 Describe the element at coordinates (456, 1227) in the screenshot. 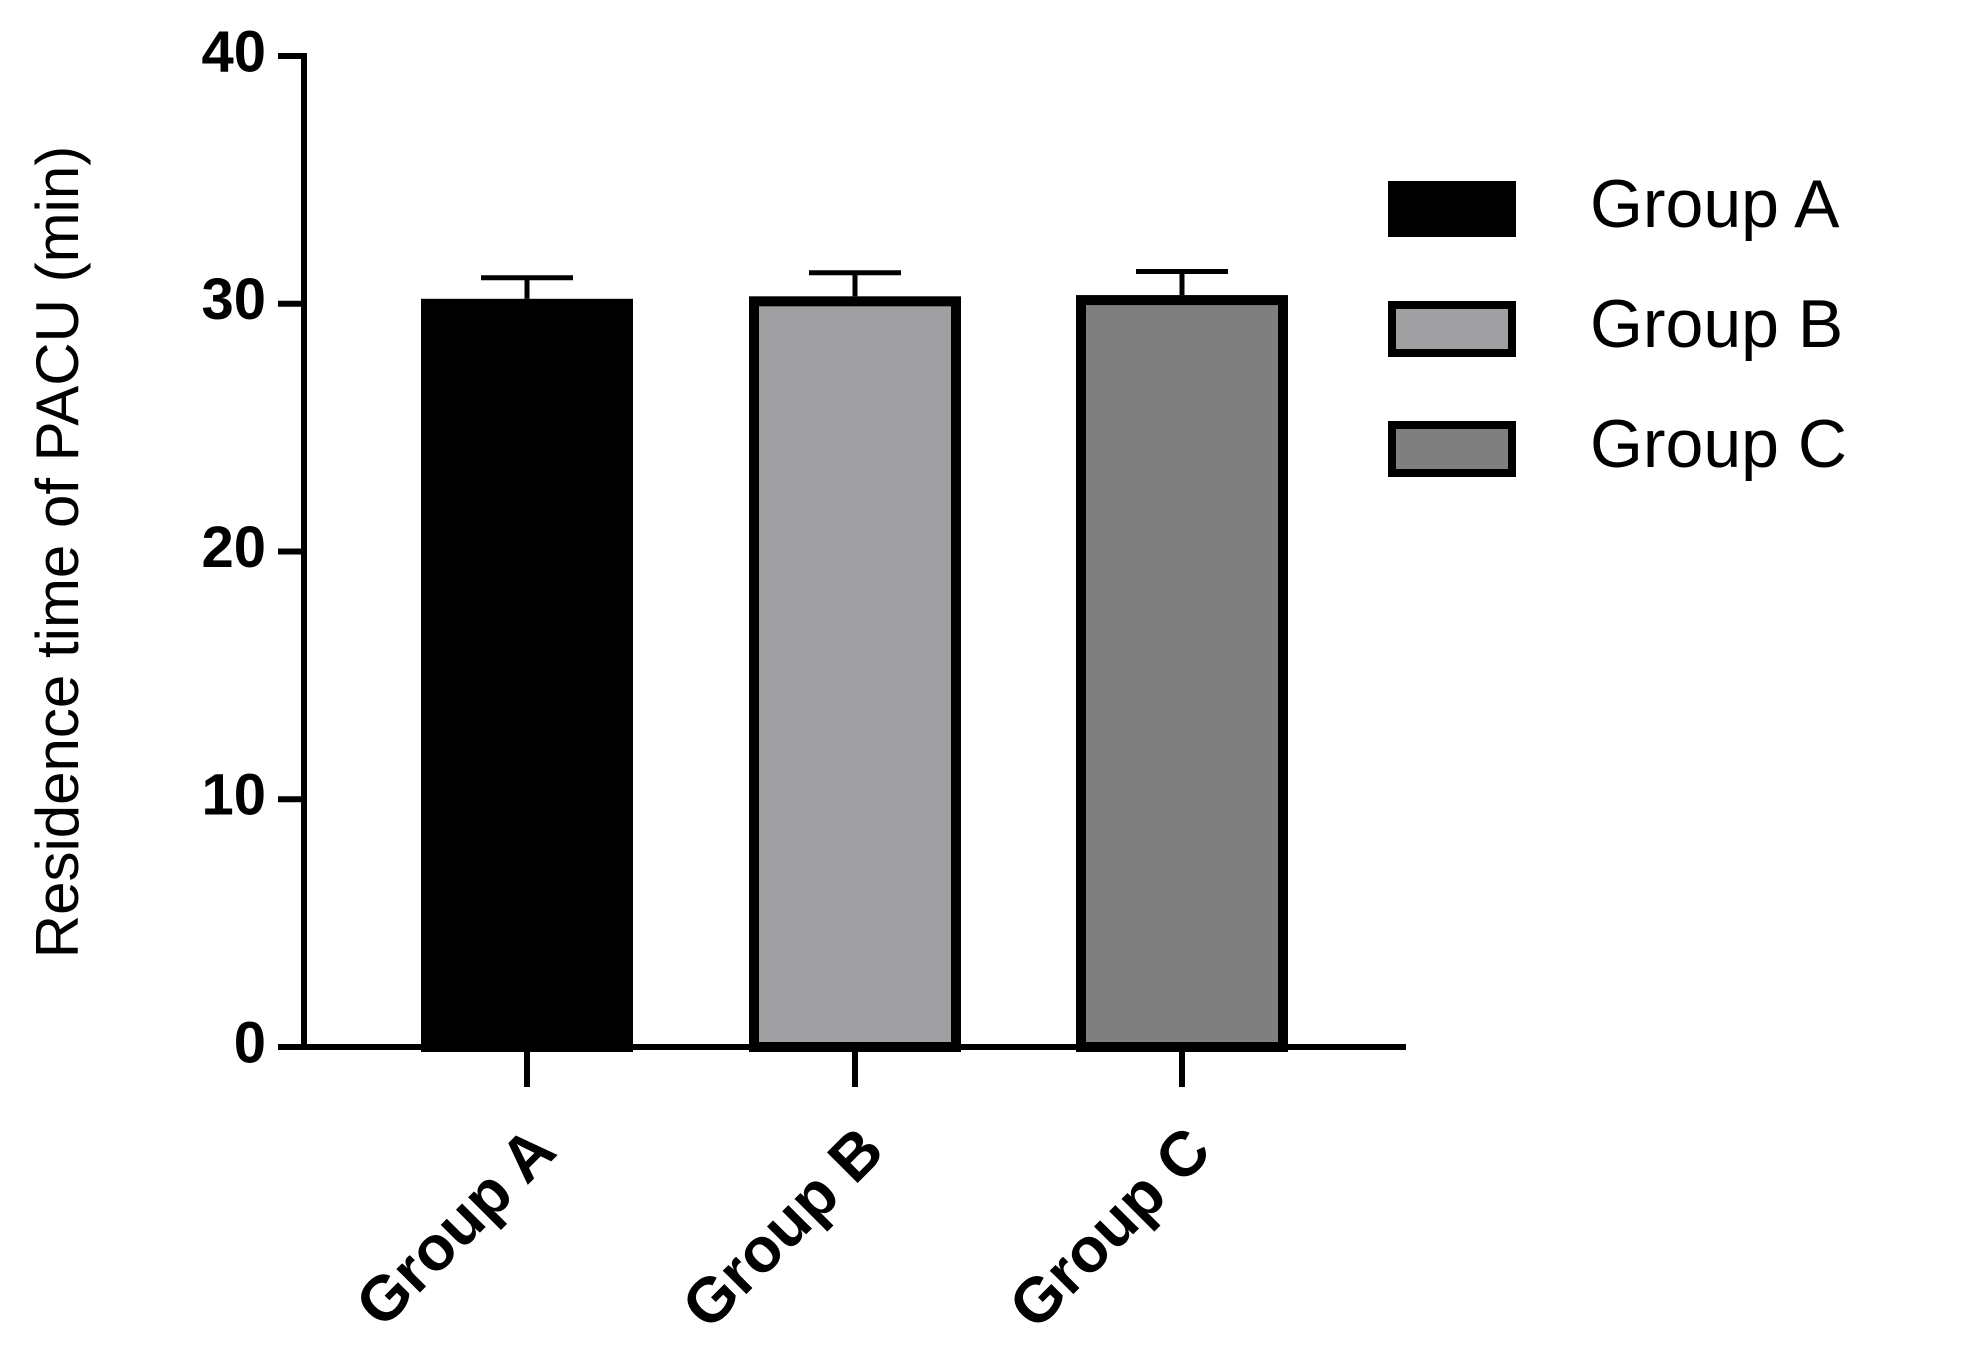

I see `x-tick-label: Group A` at that location.